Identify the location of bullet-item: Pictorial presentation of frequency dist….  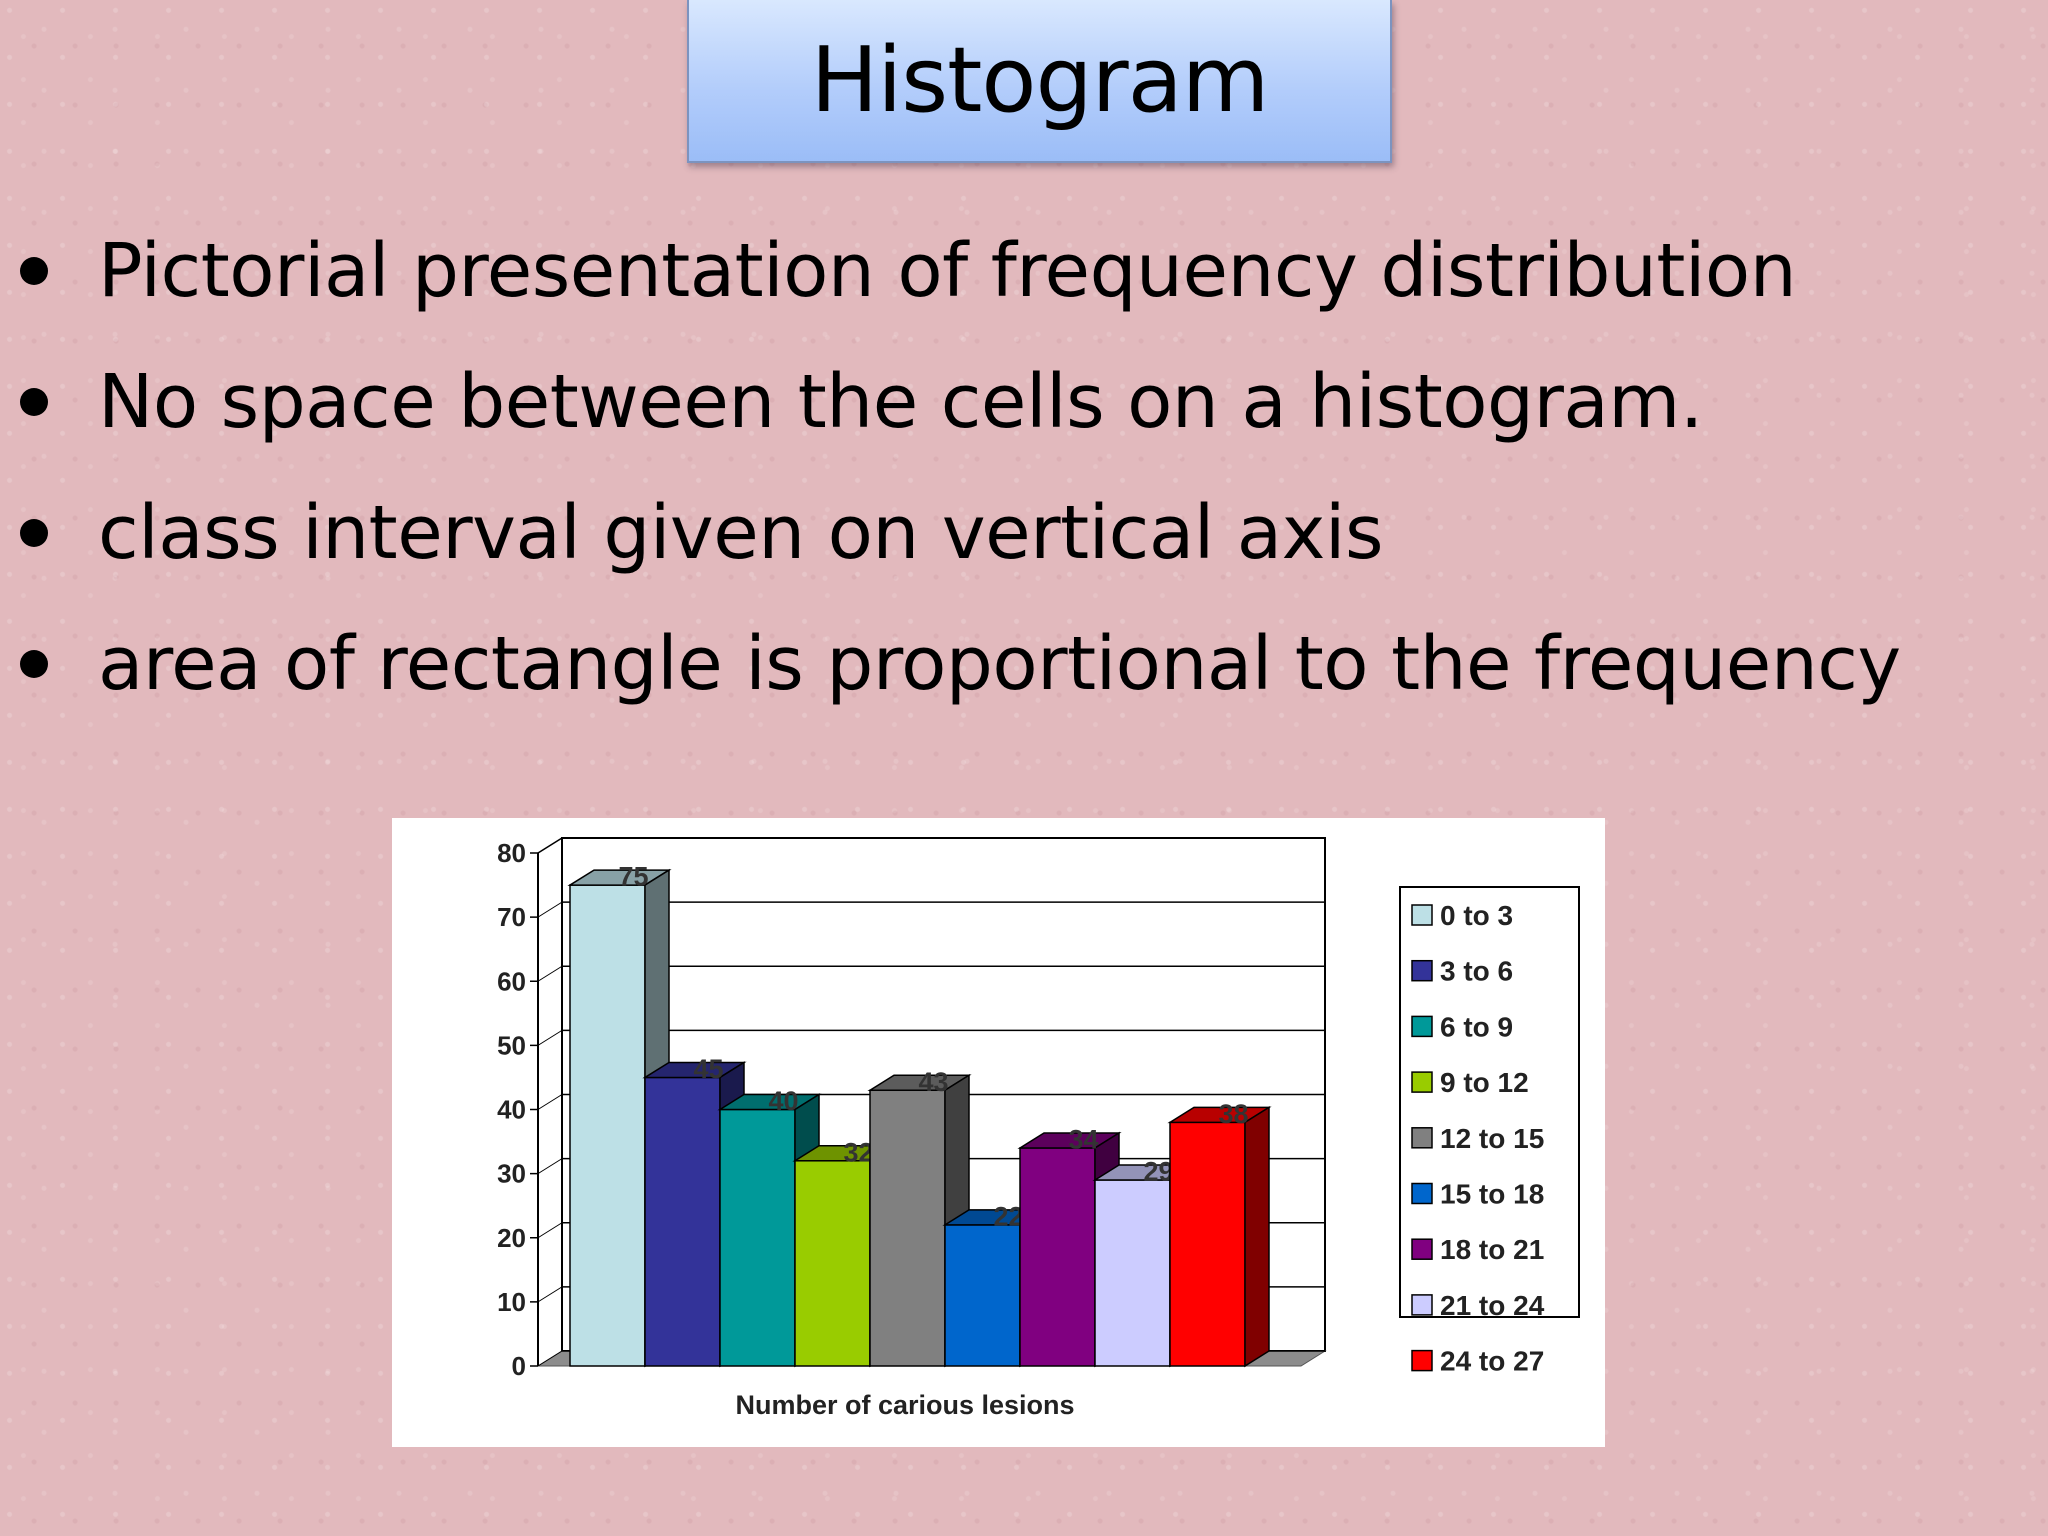
(1020, 270).